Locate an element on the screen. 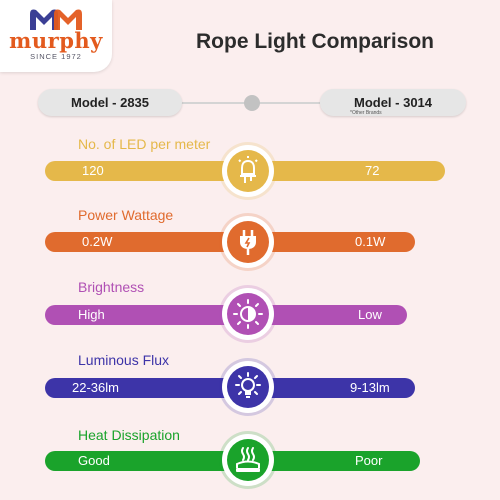  page-title: Rope Light Comparison is located at coordinates (315, 41).